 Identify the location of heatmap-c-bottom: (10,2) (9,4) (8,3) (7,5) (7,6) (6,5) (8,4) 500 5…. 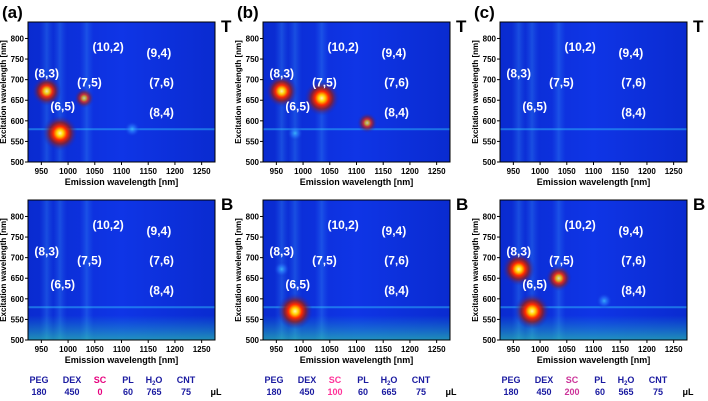
(588, 280).